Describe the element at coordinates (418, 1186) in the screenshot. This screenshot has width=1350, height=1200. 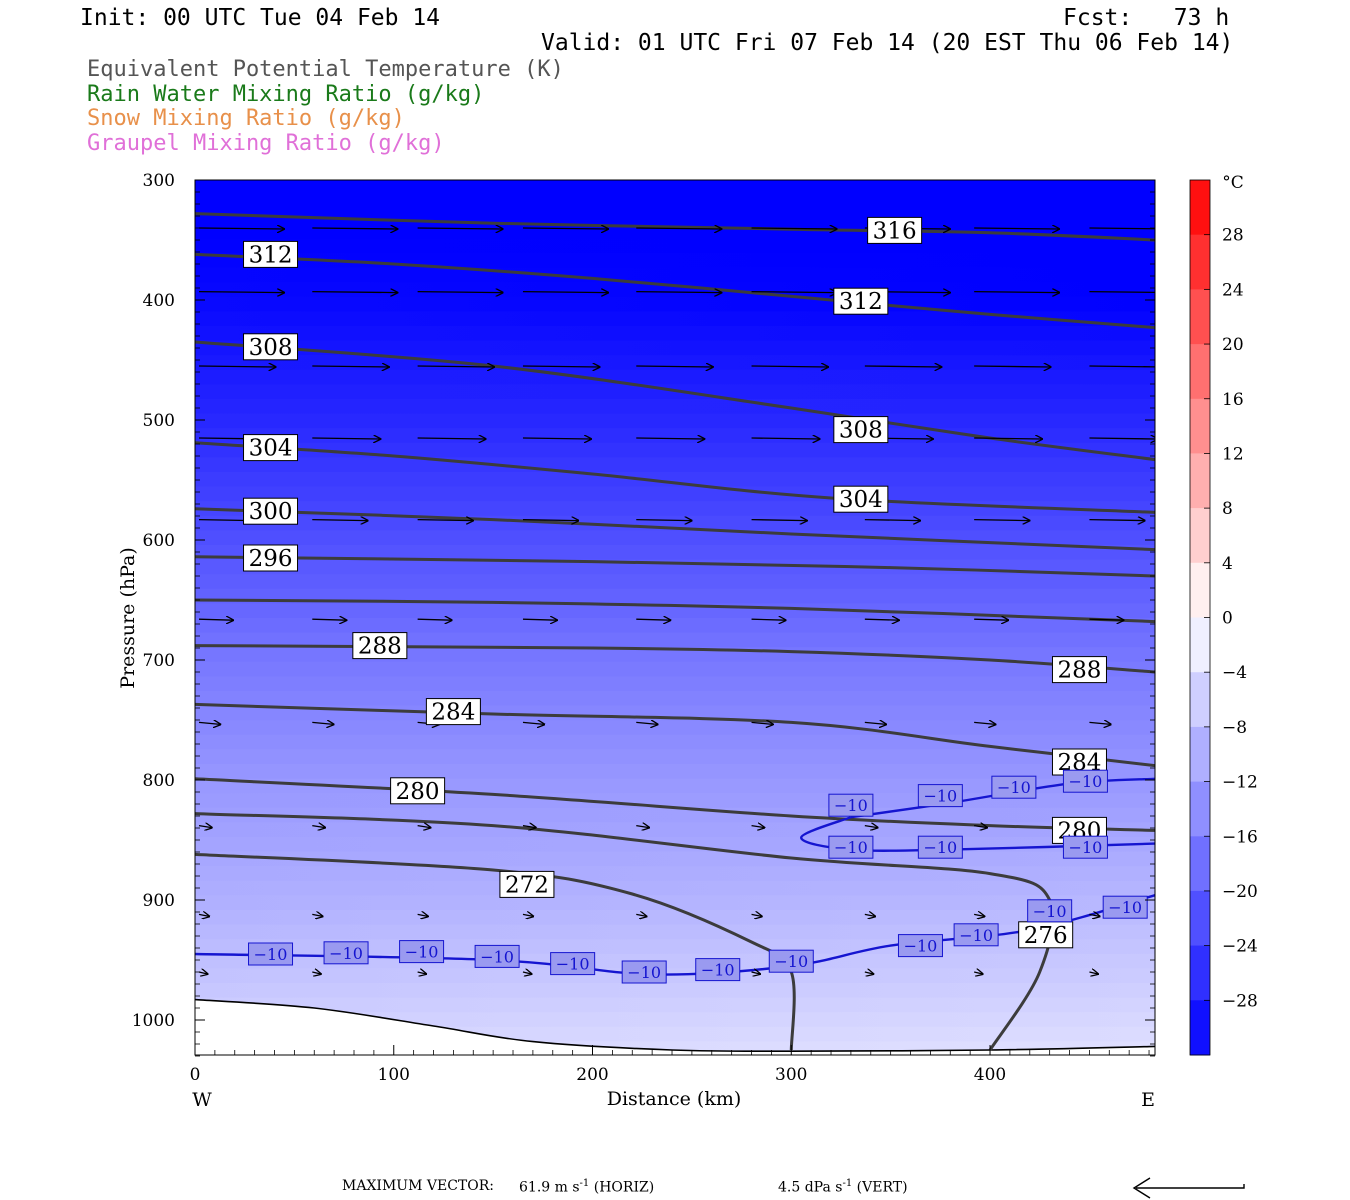
I see `max-vector-label: MAXIMUM VECTOR:` at that location.